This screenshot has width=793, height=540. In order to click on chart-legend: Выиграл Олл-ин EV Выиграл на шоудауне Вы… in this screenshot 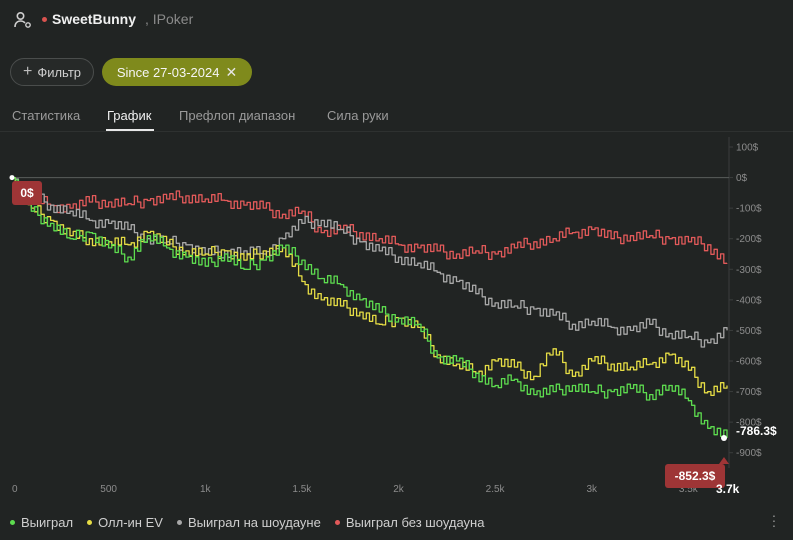, I will do `click(247, 522)`.